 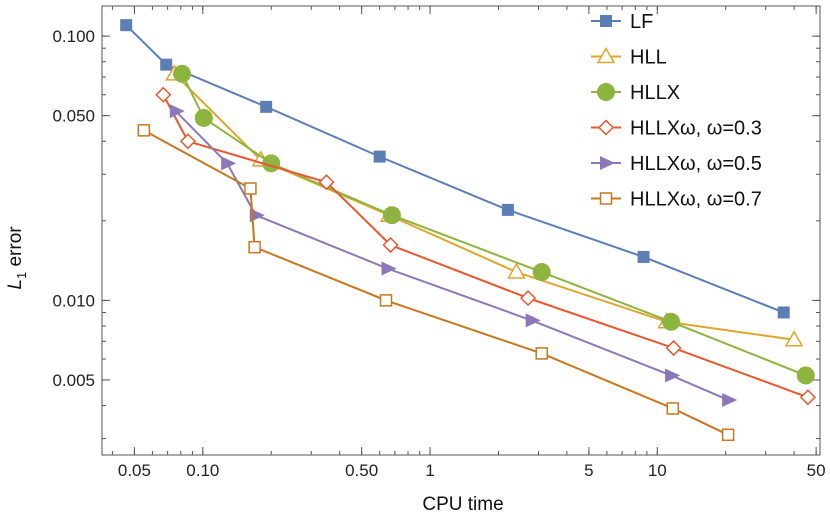 I want to click on x-axis-label: CPU time, so click(x=462, y=504).